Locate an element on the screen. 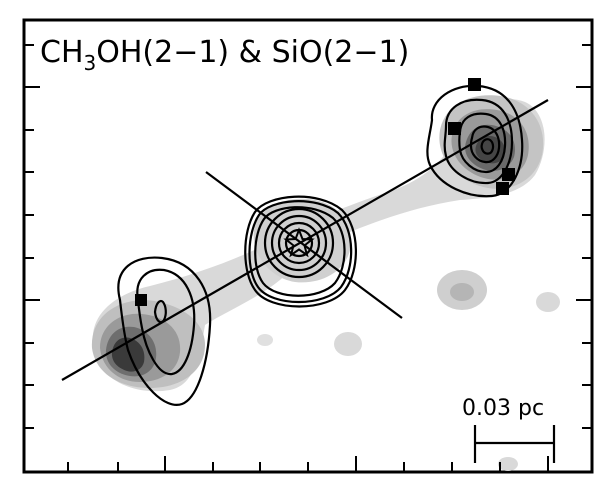 The height and width of the screenshot is (483, 610). emission-blob-south-center is located at coordinates (348, 344).